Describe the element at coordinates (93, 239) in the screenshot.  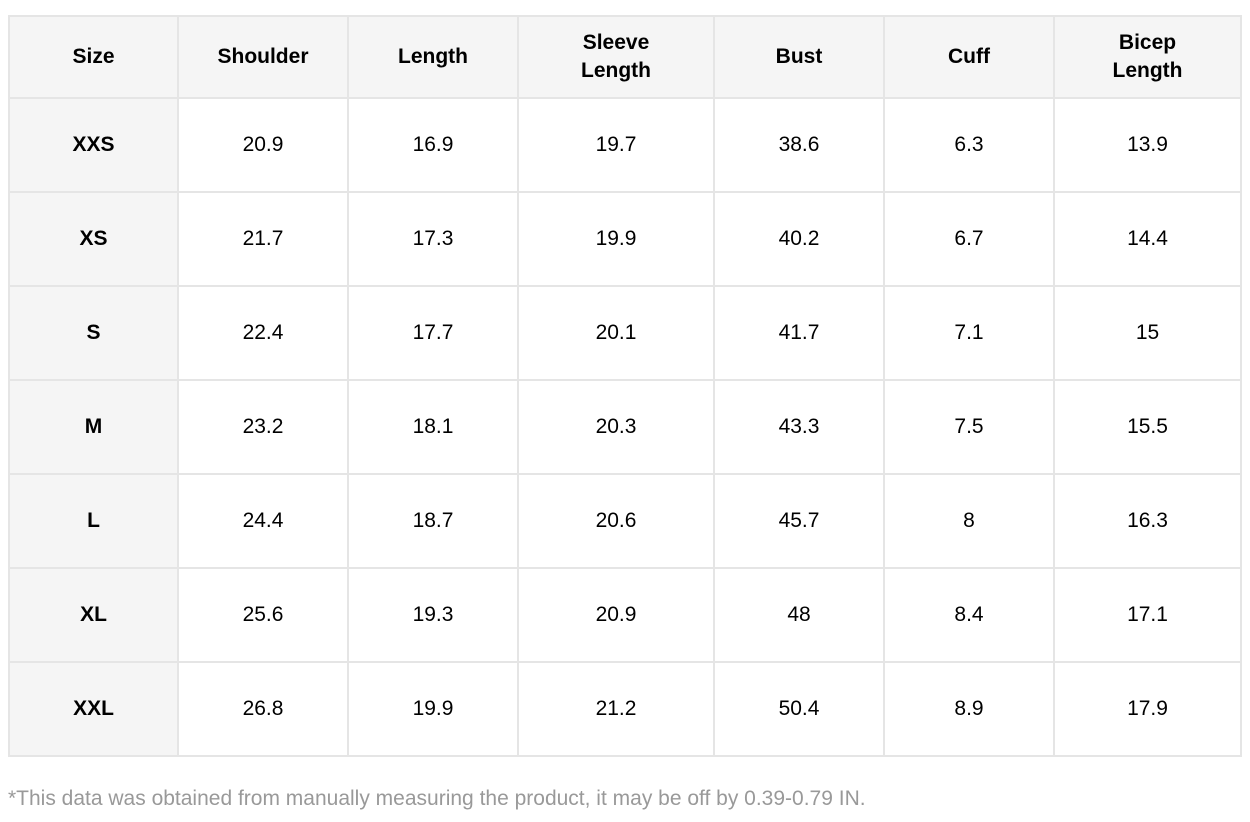
I see `size-cell: XS` at that location.